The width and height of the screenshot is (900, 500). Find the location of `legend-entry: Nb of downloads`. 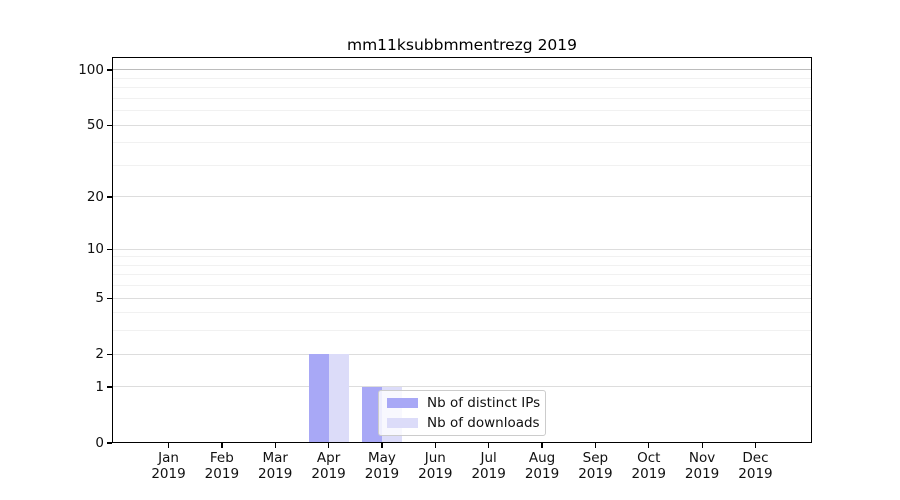

legend-entry: Nb of downloads is located at coordinates (463, 423).